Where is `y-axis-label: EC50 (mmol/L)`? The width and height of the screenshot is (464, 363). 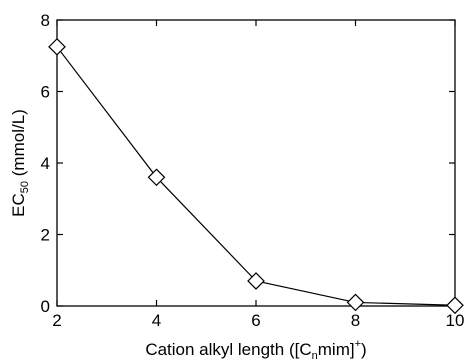
y-axis-label: EC50 (mmol/L) is located at coordinates (20, 163).